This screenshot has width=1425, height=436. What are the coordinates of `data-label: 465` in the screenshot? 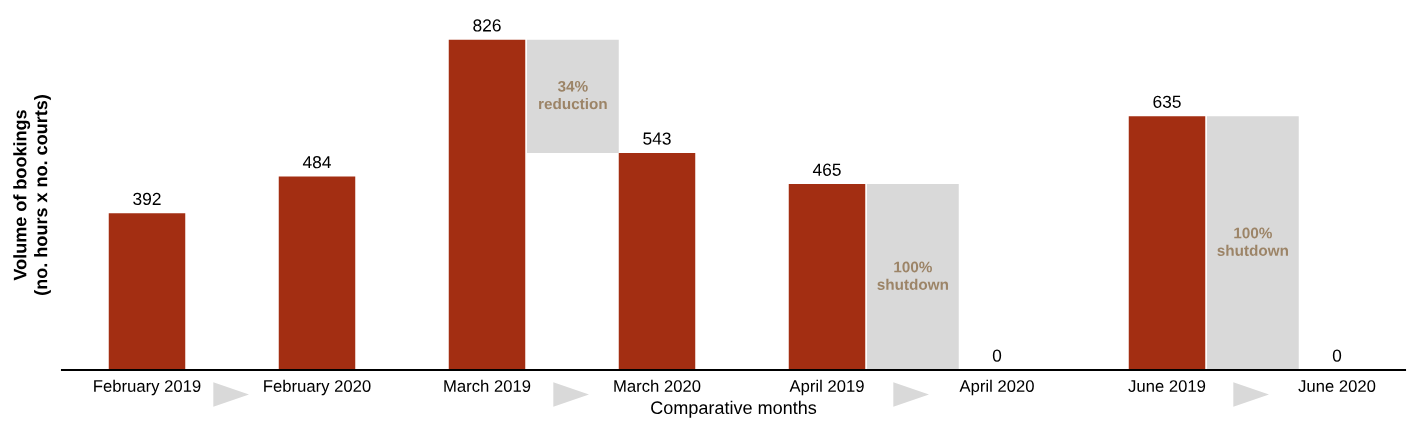 It's located at (826, 169).